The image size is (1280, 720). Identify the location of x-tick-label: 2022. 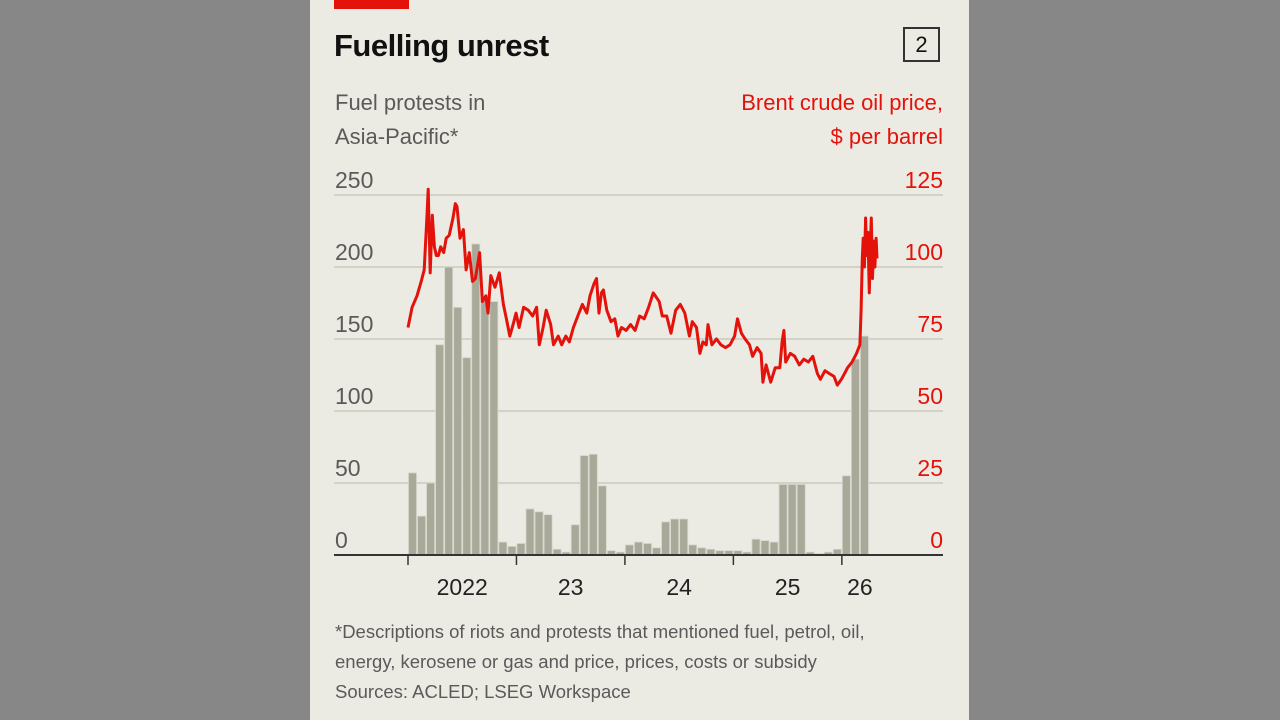
(462, 587).